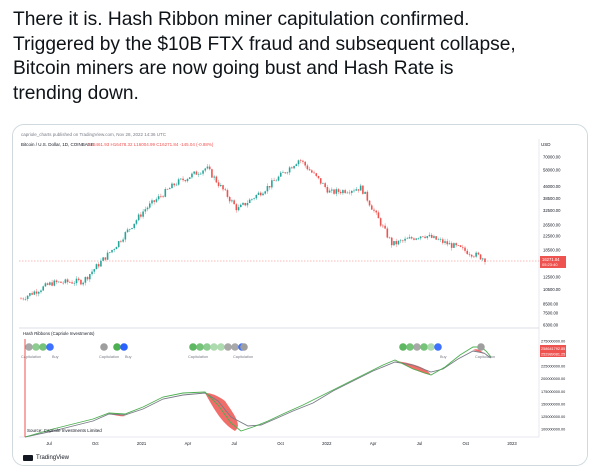 This screenshot has height=468, width=596. Describe the element at coordinates (485, 357) in the screenshot. I see `signal-label: Capitulation` at that location.